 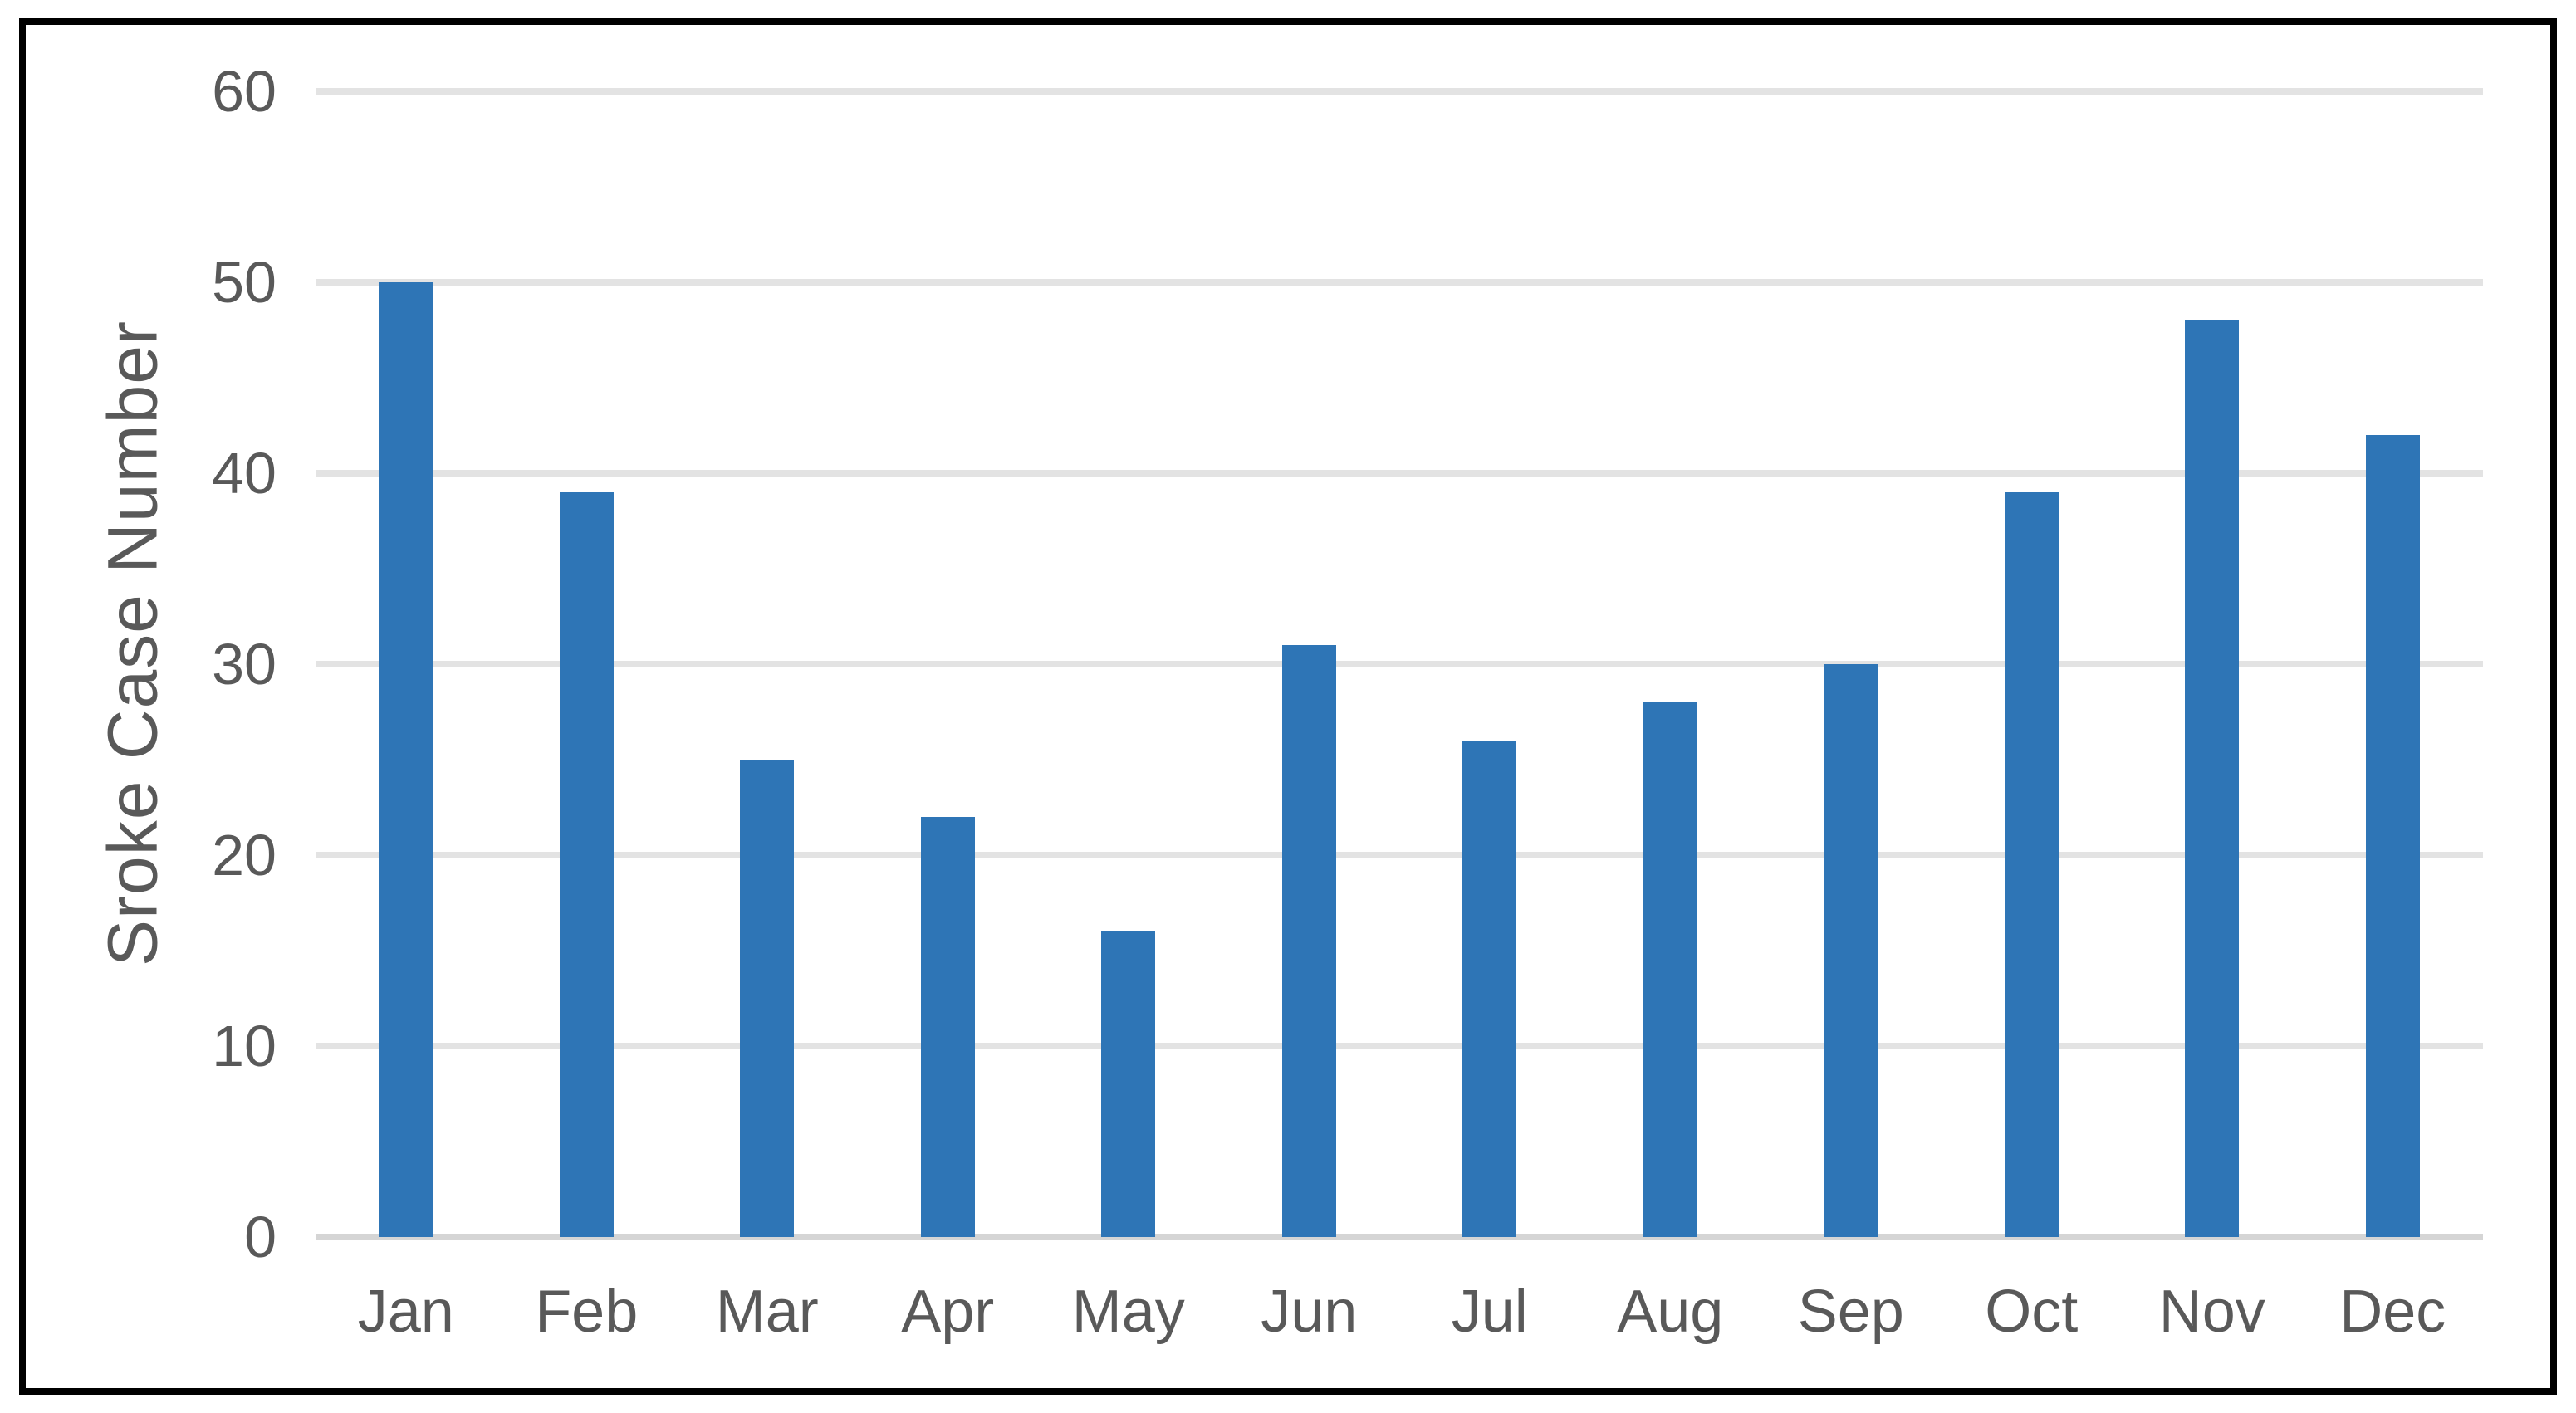 What do you see at coordinates (245, 1046) in the screenshot?
I see `y-tick-label-10: 10` at bounding box center [245, 1046].